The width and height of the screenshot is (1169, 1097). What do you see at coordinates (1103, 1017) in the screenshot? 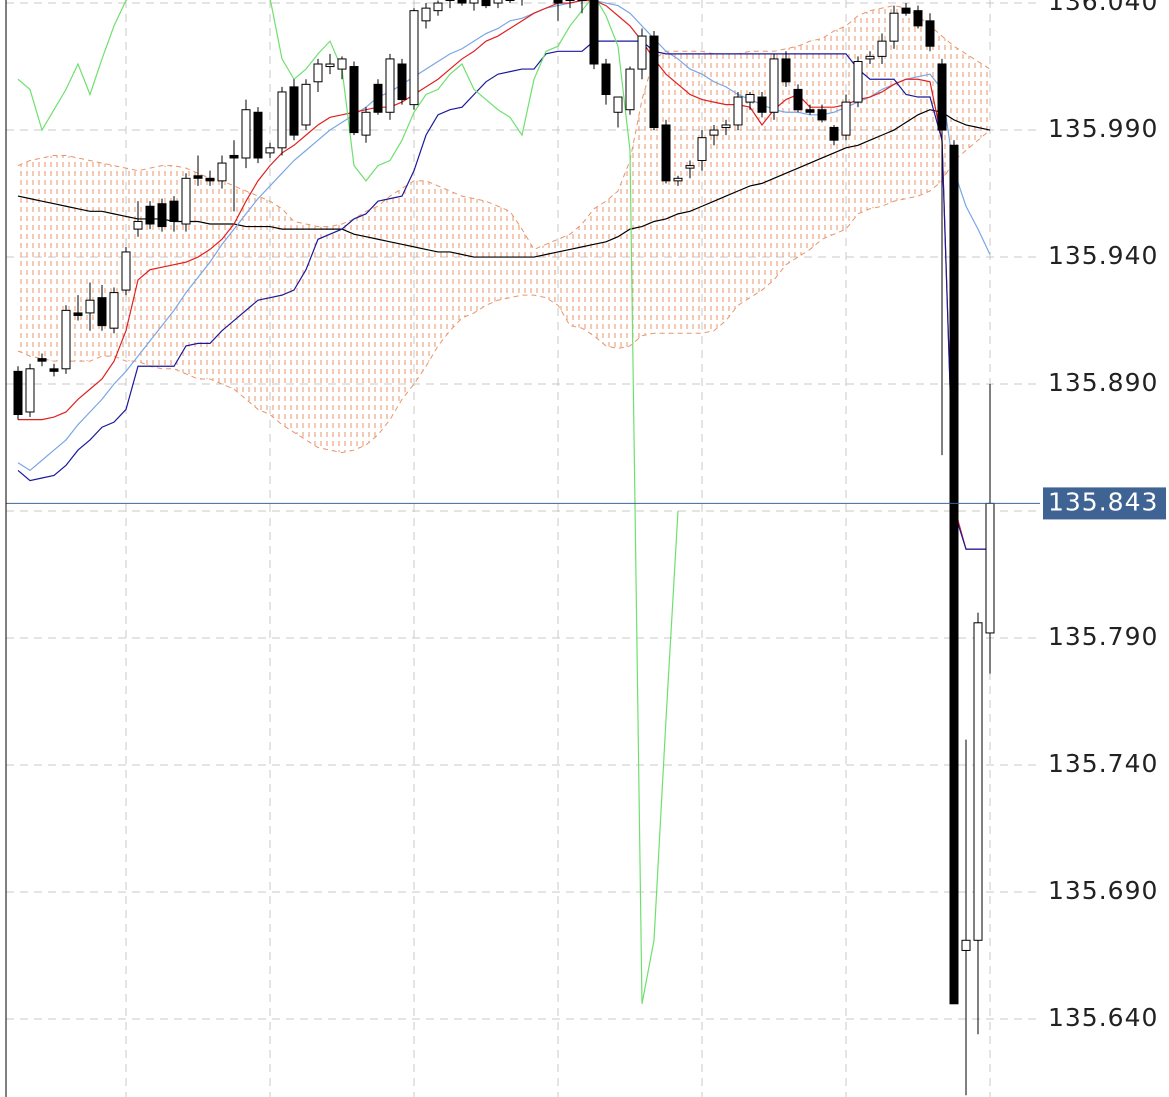
I see `y-tick-label: 135.640` at bounding box center [1103, 1017].